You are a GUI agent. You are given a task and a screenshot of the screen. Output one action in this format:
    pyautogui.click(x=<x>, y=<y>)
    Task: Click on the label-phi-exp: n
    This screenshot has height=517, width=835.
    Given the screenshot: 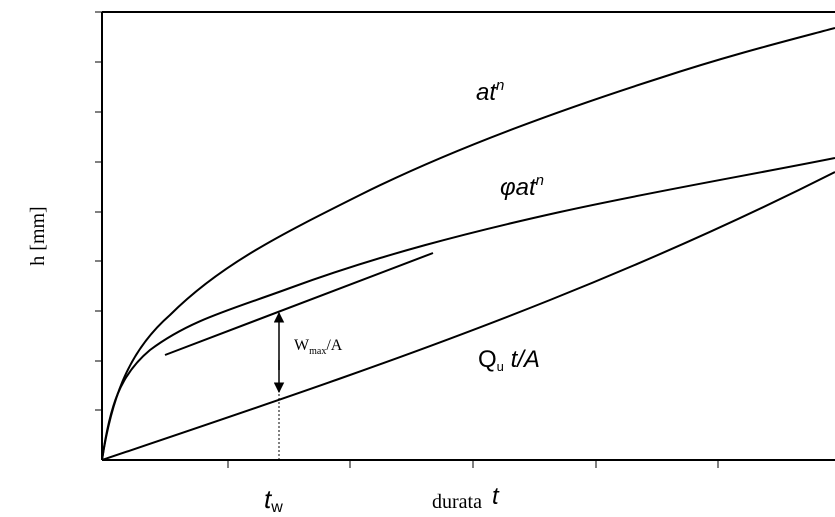 What is the action you would take?
    pyautogui.click(x=540, y=180)
    